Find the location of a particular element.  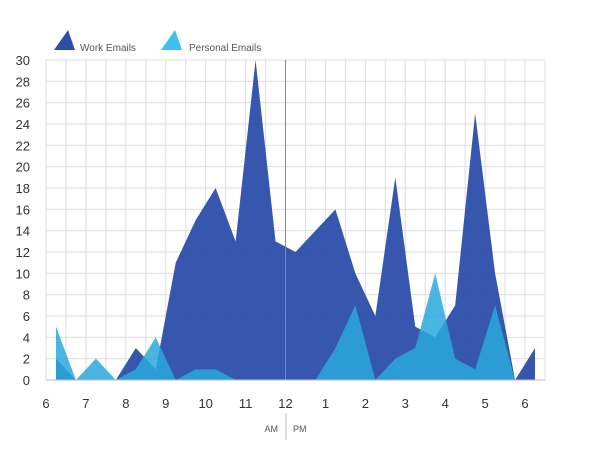

x-tick-label: 3 is located at coordinates (405, 403).